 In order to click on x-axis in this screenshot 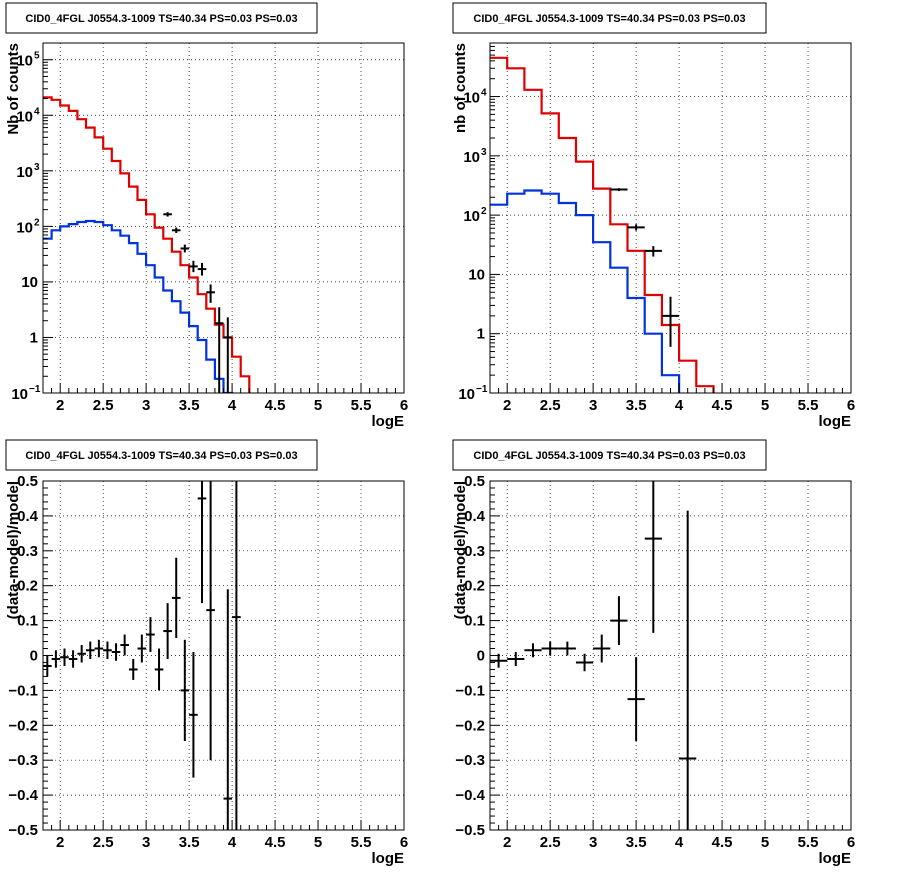, I will do `click(223, 388)`.